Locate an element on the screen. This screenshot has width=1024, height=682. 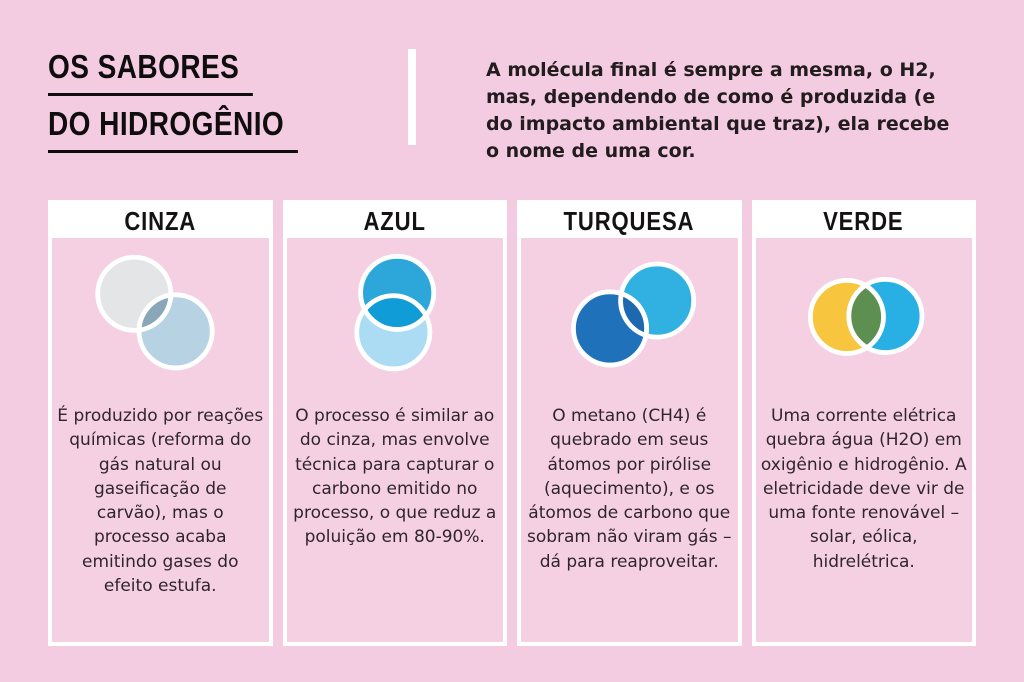
card-cinza-label: CINZA is located at coordinates (160, 220).